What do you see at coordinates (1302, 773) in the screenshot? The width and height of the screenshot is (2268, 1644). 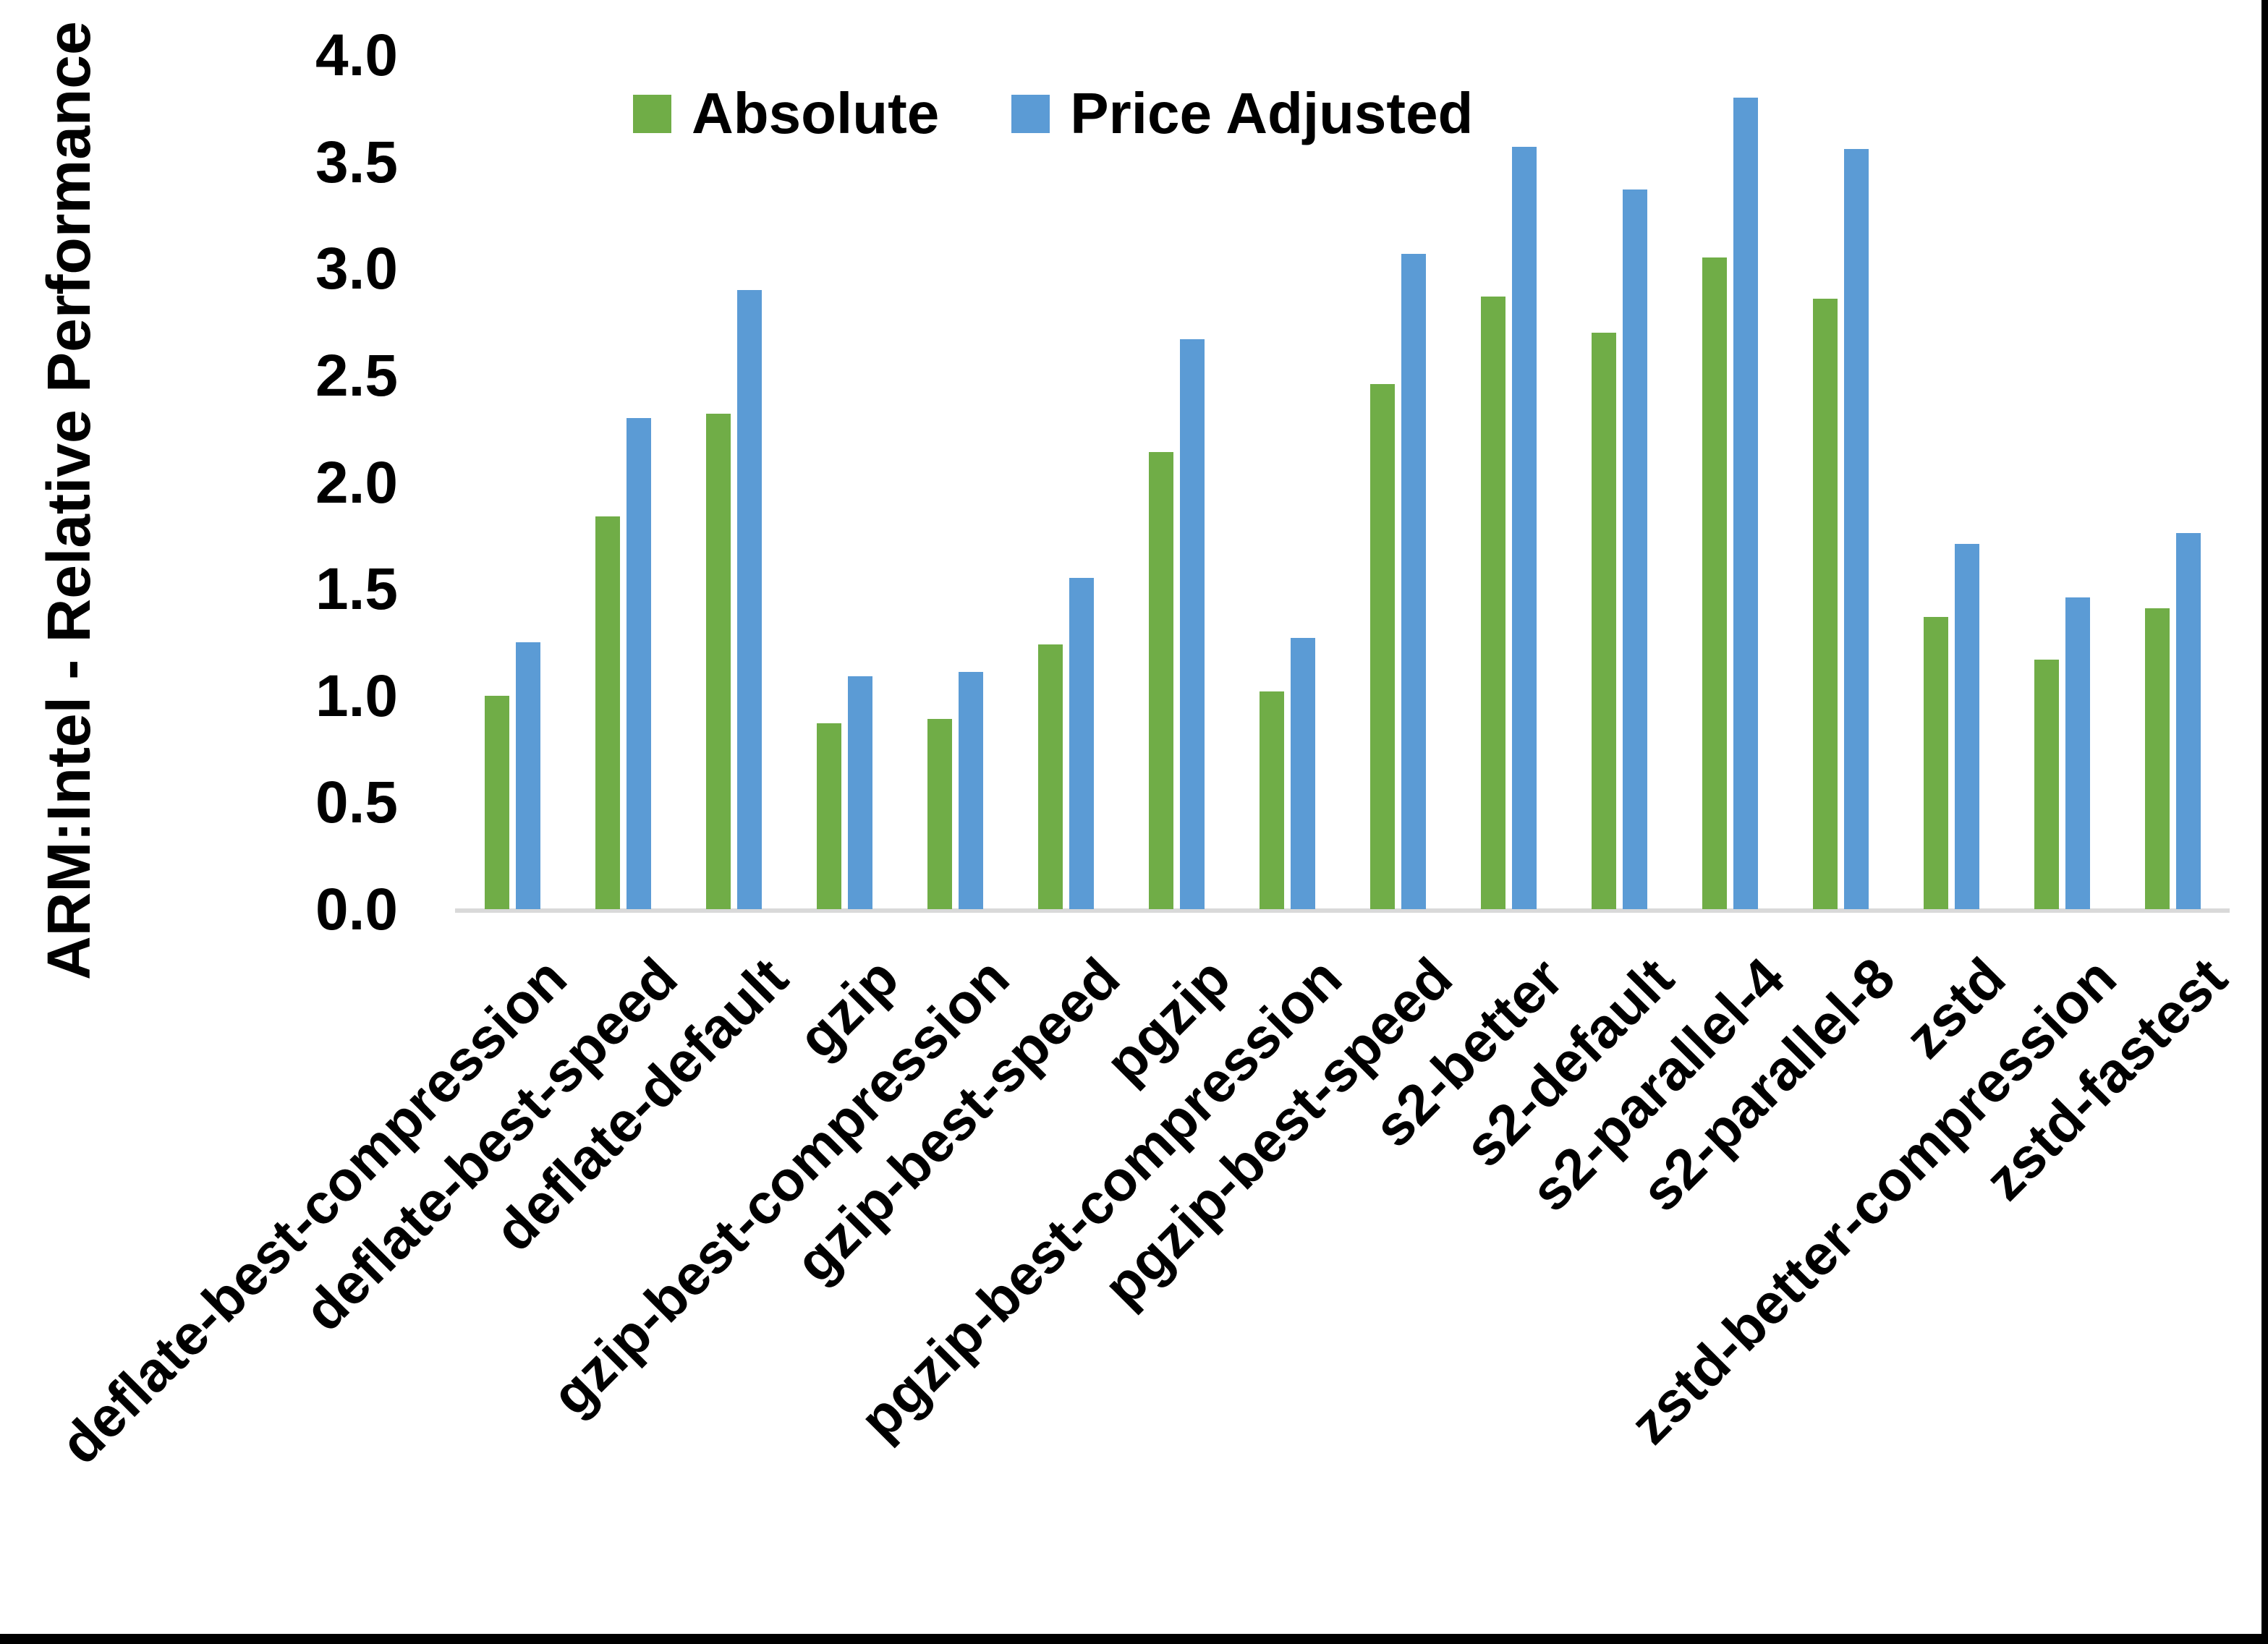 I see `bar-pgzip-best-compression-price-adjusted` at bounding box center [1302, 773].